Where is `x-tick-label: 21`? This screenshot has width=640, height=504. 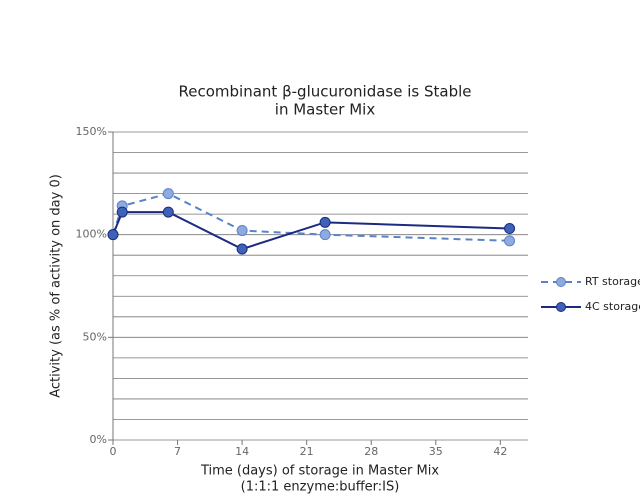 x-tick-label: 21 is located at coordinates (307, 451).